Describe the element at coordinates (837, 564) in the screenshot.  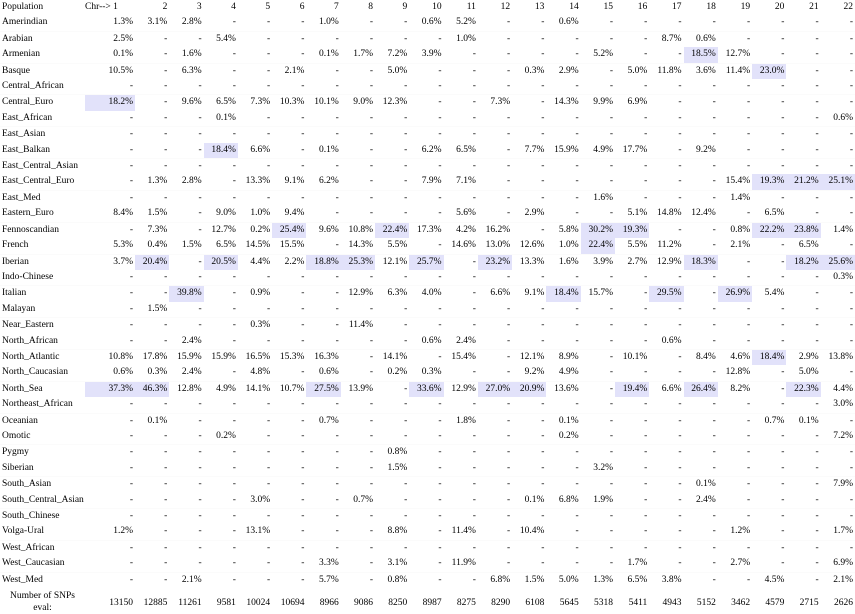
I see `percentage-cell: 6.9%` at that location.